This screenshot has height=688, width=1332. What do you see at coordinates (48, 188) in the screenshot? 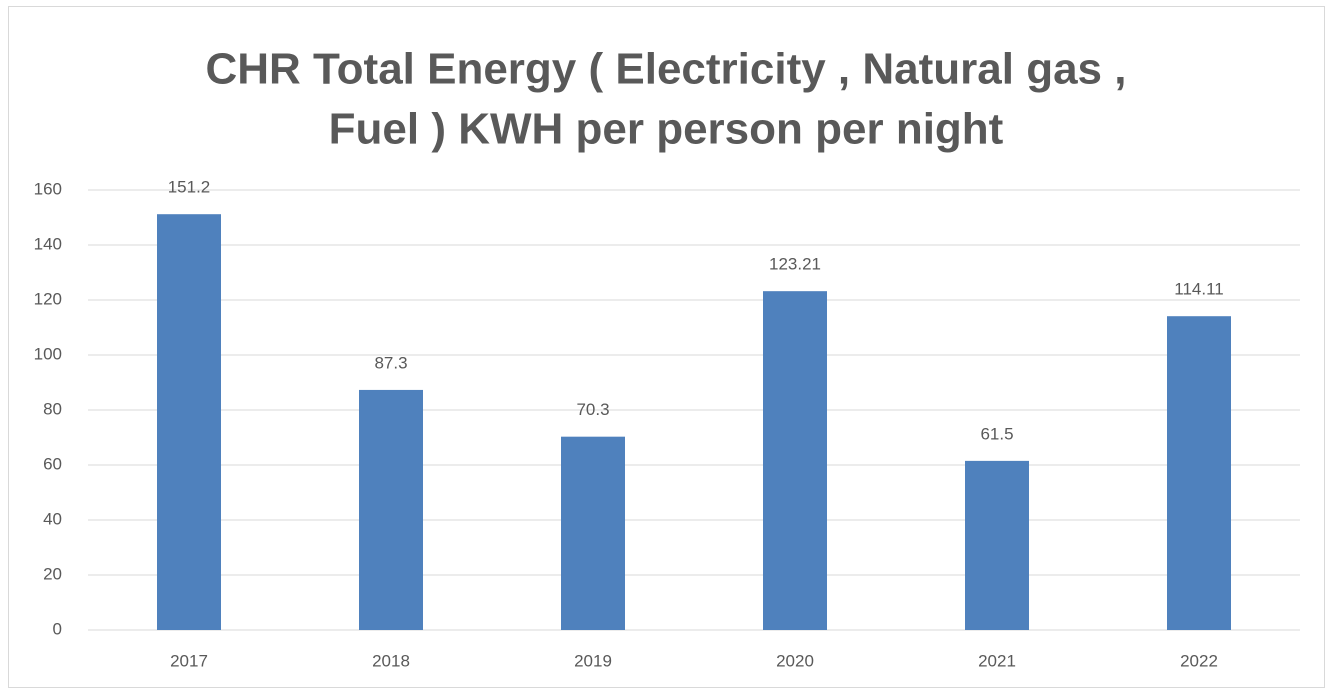
I see `y-tick-label: 160` at bounding box center [48, 188].